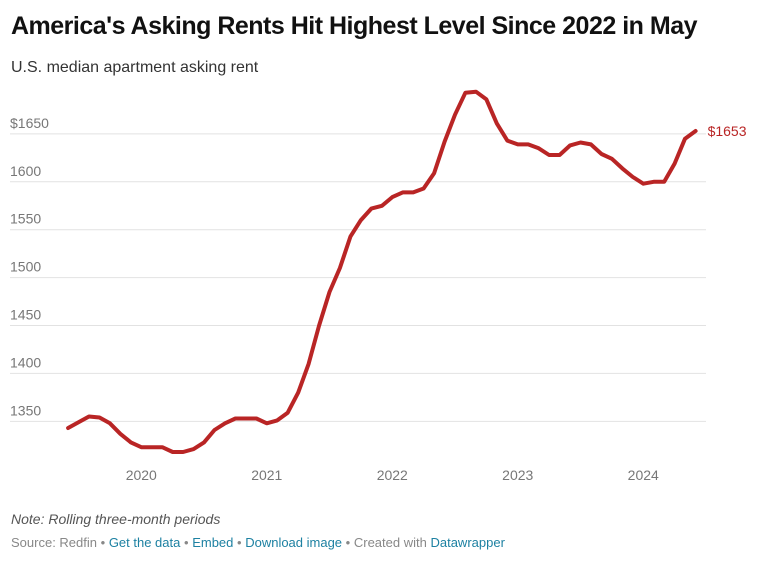 The width and height of the screenshot is (775, 564). I want to click on embed-link: Embed, so click(213, 542).